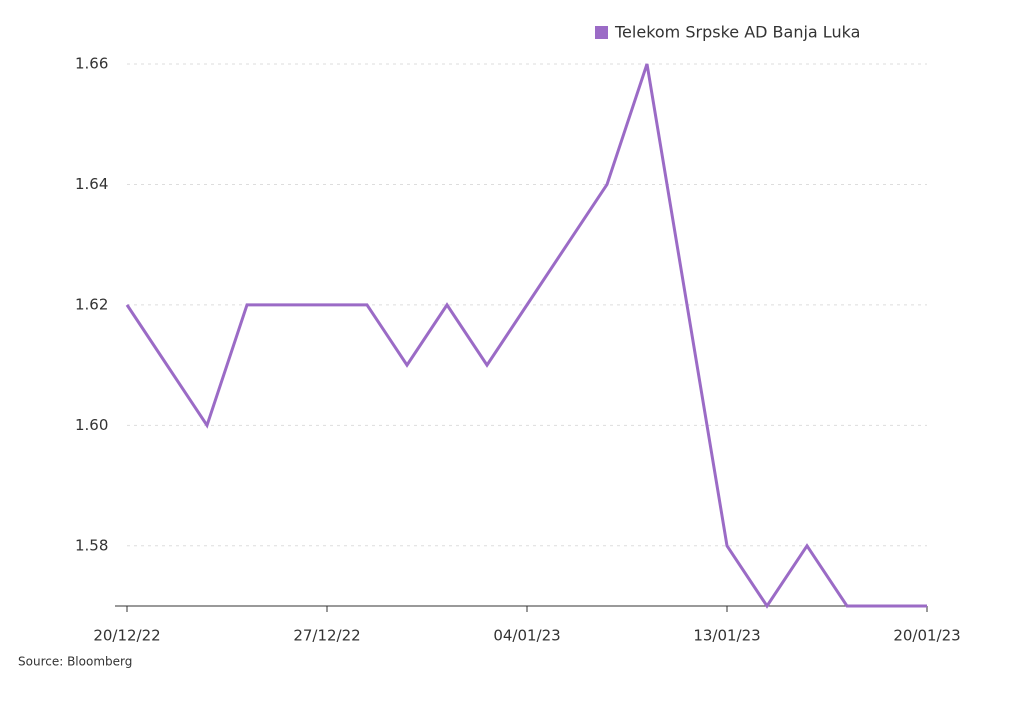  I want to click on legend-swatch, so click(601, 32).